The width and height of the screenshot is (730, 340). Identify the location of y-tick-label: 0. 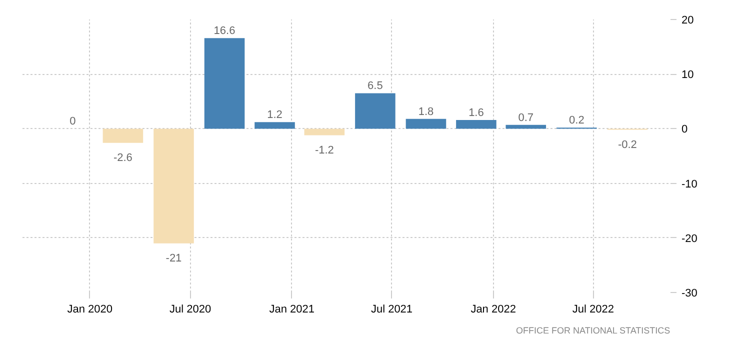
(685, 130).